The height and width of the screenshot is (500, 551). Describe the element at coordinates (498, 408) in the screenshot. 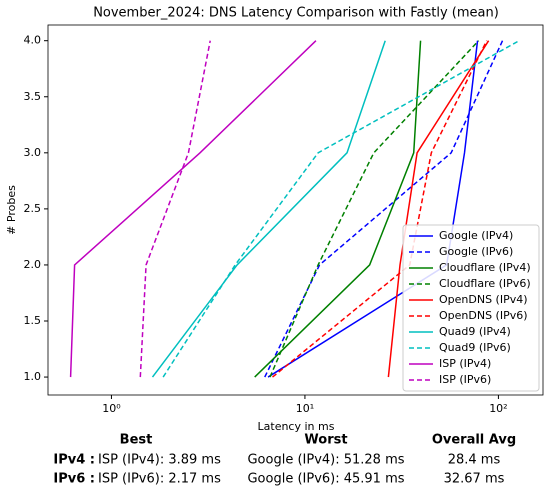

I see `x-tick-label: 10²` at that location.